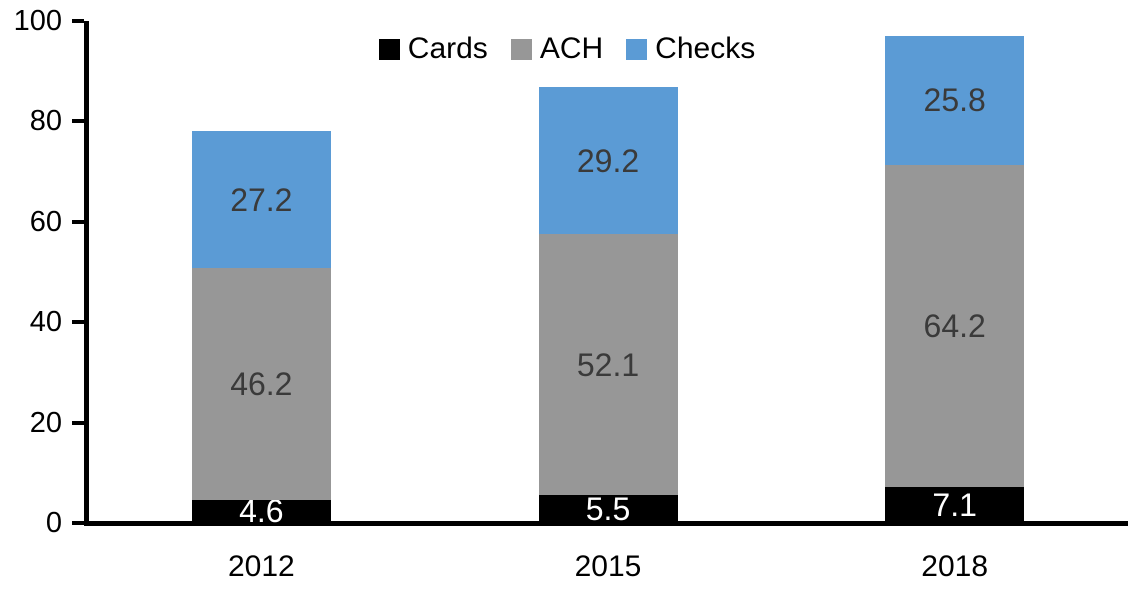 This screenshot has width=1134, height=599. I want to click on legend-item-ach: ACH, so click(557, 48).